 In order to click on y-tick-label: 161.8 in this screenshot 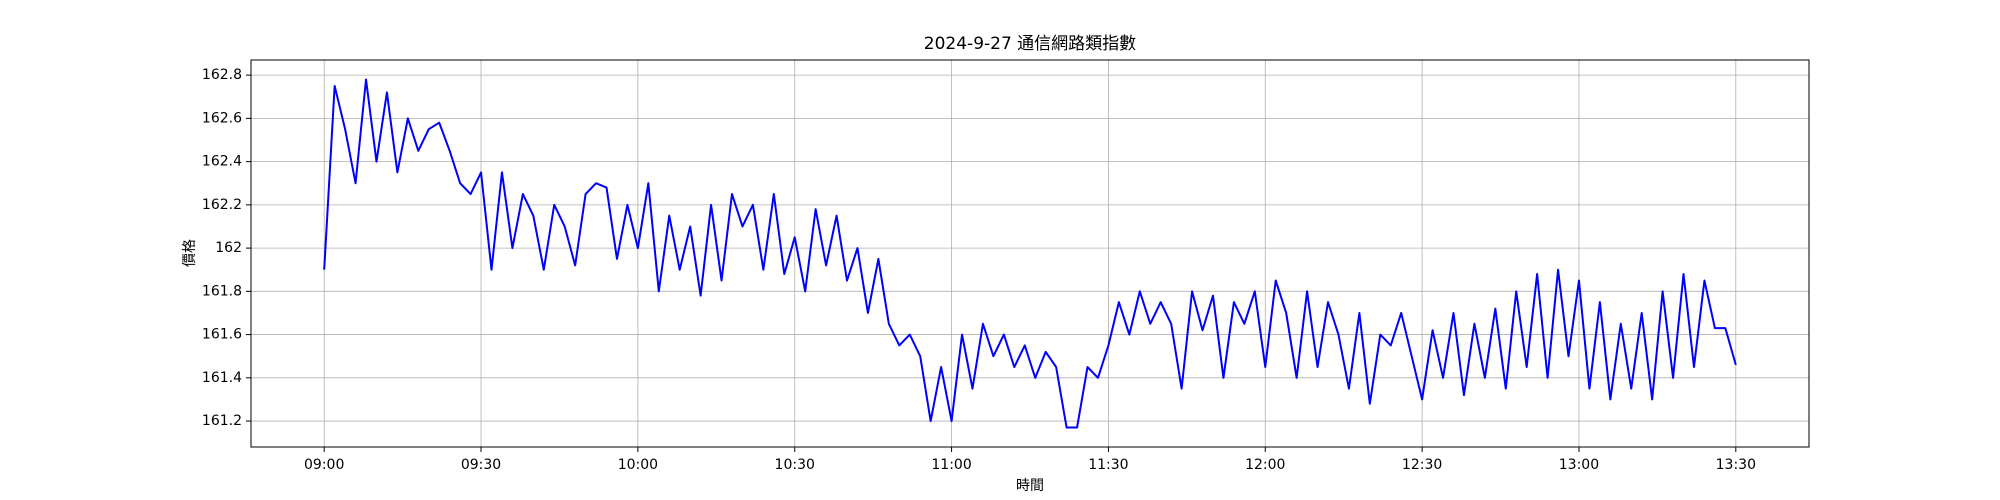, I will do `click(222, 291)`.